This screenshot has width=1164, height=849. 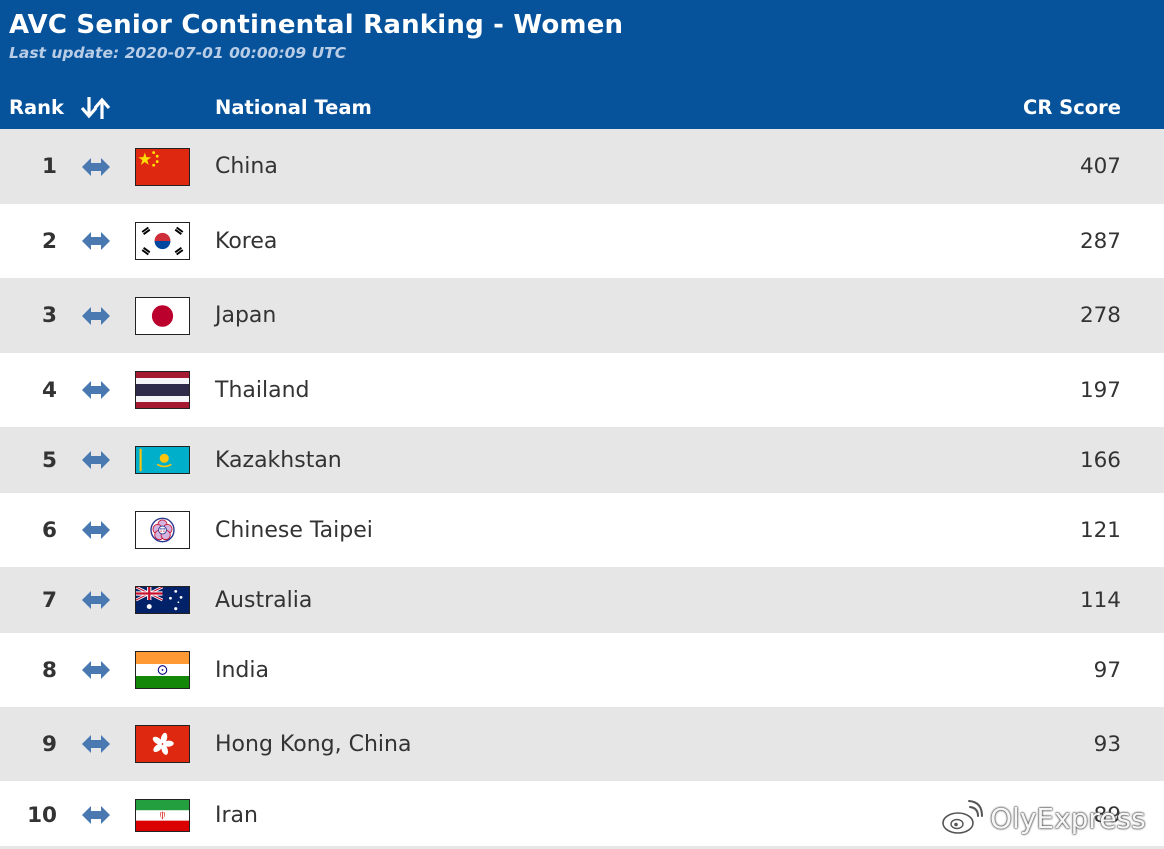 I want to click on china-flag-icon, so click(x=162, y=166).